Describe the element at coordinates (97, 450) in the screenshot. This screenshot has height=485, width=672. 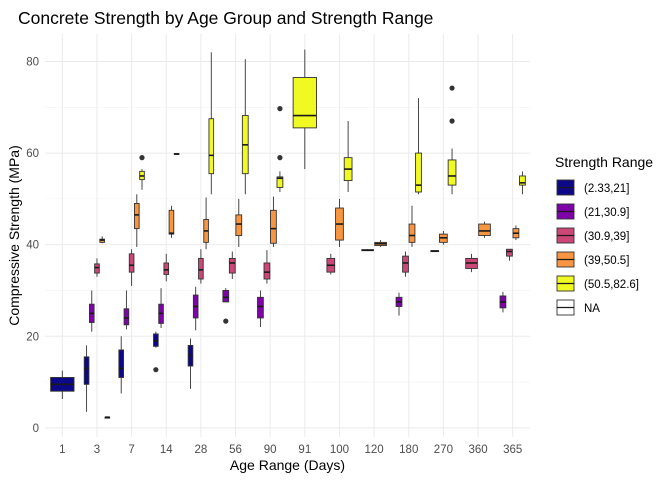
I see `x-tick-label: 3` at that location.